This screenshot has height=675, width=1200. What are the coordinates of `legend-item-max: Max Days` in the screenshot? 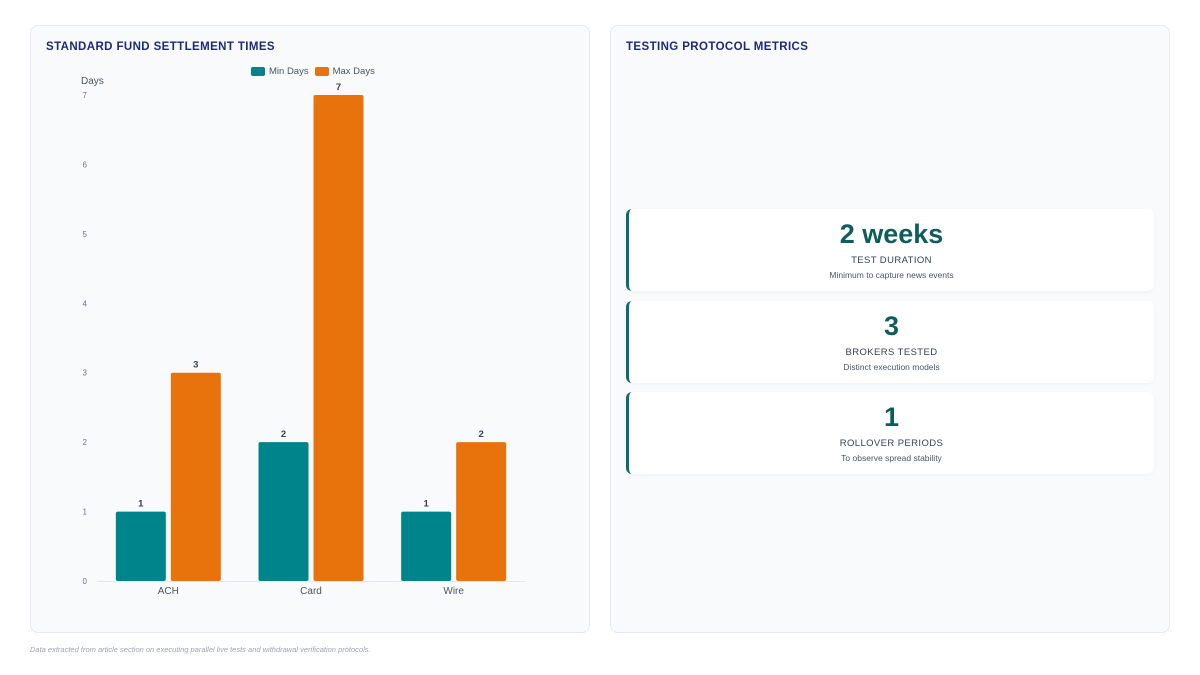 It's located at (344, 71).